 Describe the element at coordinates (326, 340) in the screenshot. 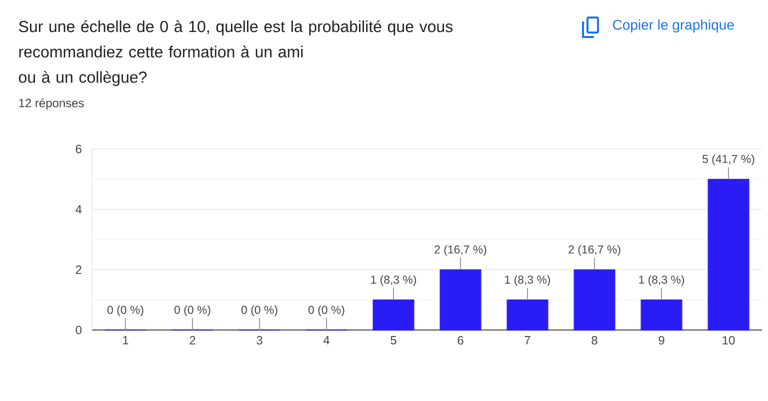

I see `x-tick-label: 4` at that location.